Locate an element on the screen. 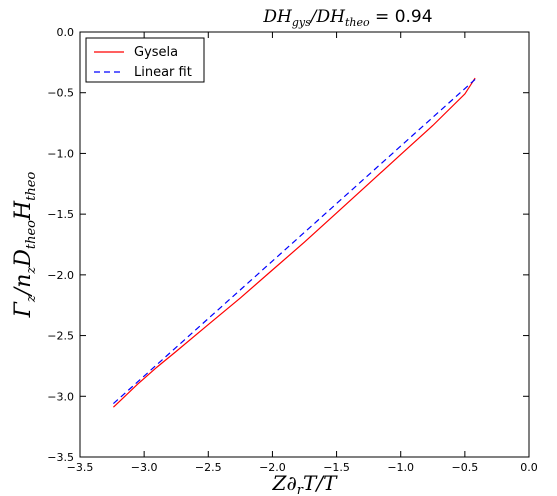 This screenshot has height=496, width=557. x-tick-label: −1.5 is located at coordinates (336, 467).